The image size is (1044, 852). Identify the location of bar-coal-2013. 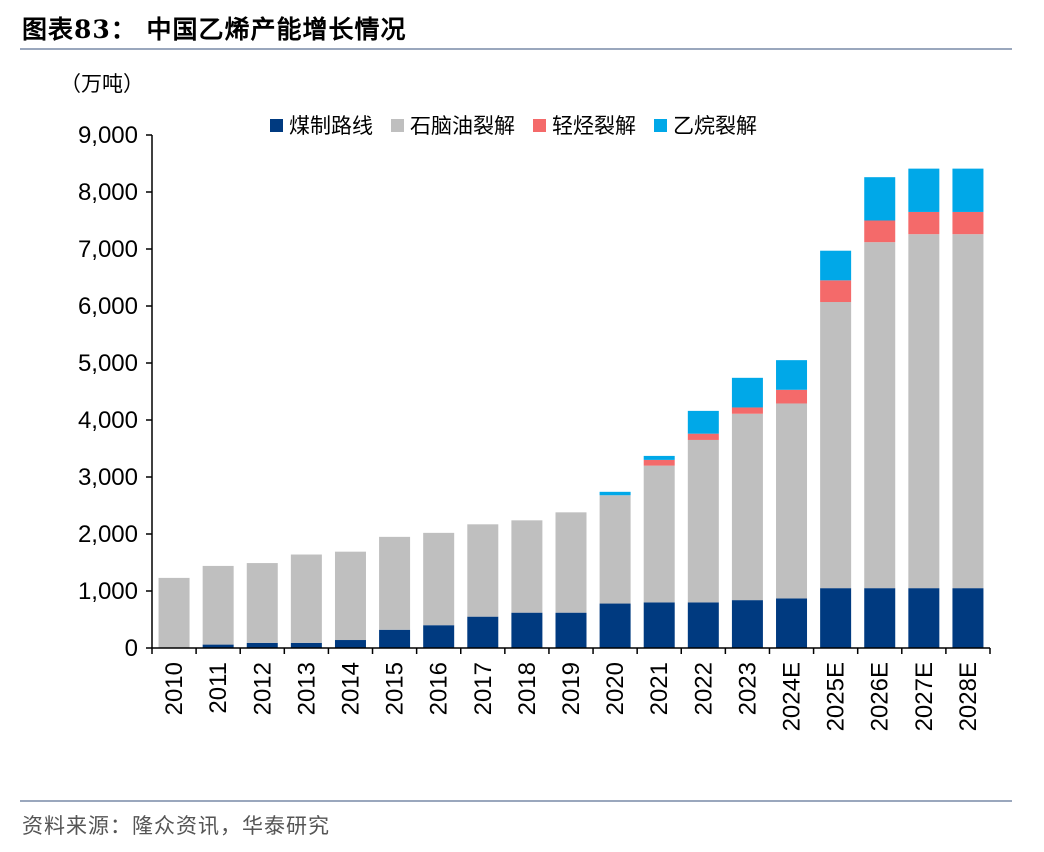
(306, 645).